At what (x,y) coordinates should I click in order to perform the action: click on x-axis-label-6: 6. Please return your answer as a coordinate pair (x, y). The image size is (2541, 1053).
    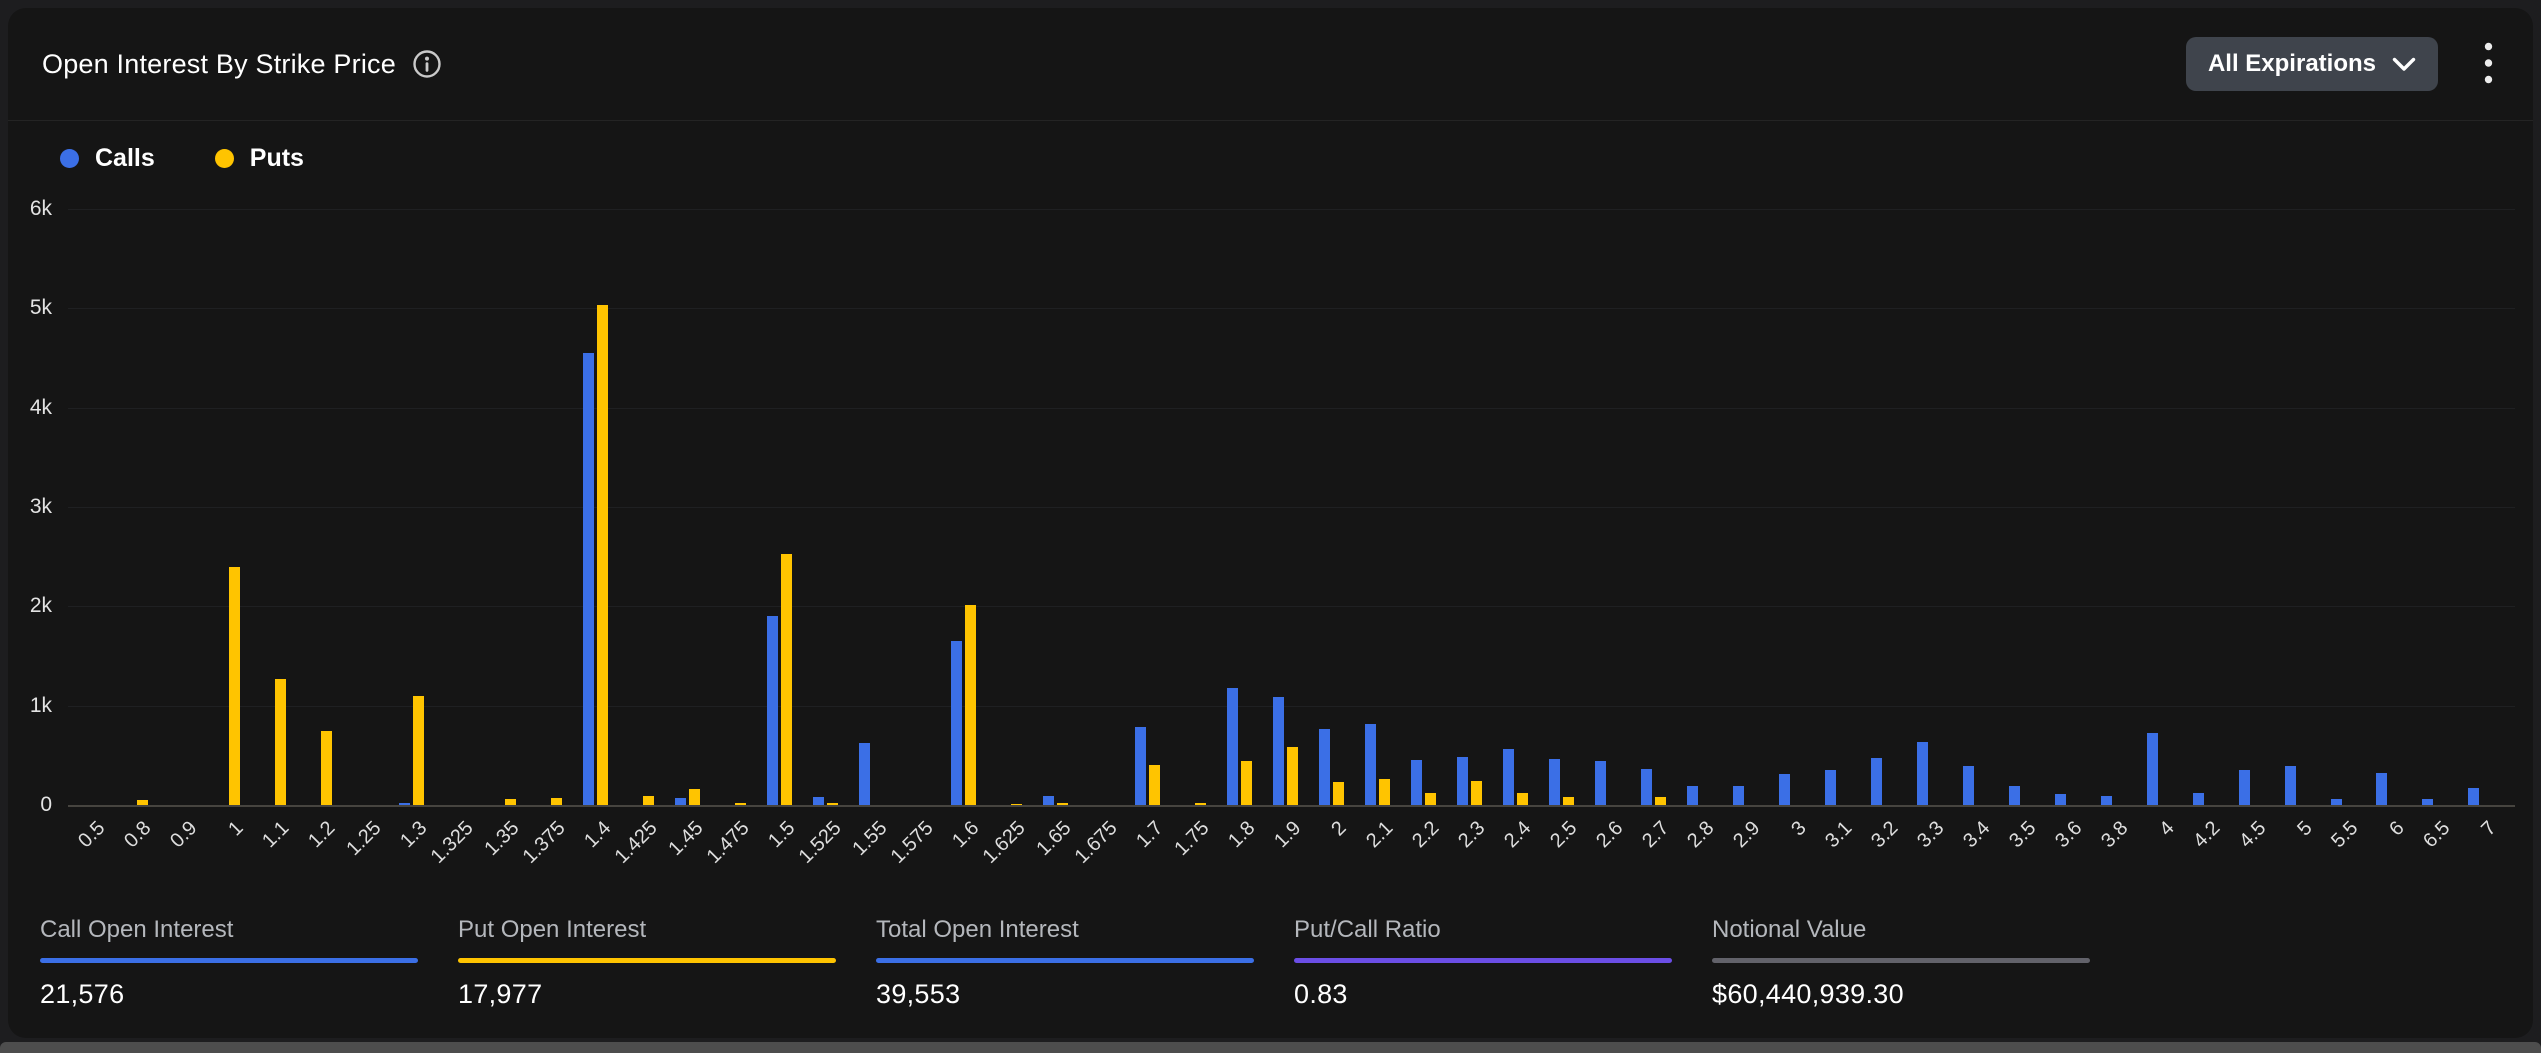
    Looking at the image, I should click on (2397, 829).